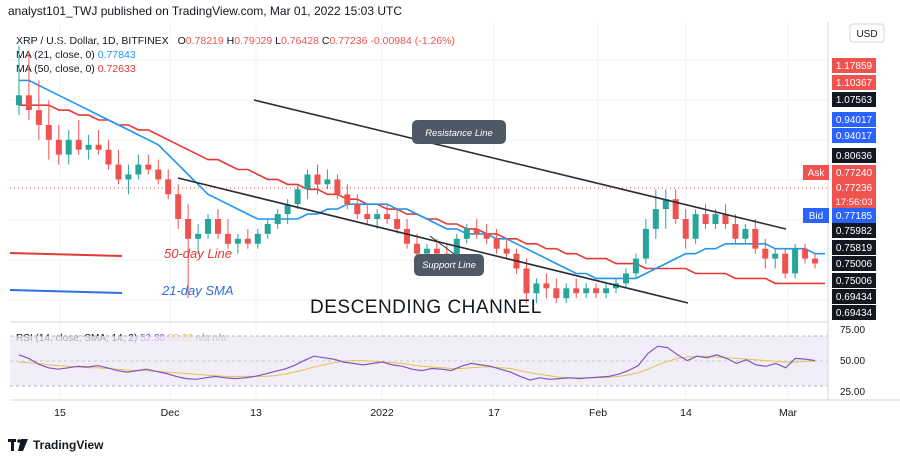 The width and height of the screenshot is (900, 460). What do you see at coordinates (116, 55) in the screenshot?
I see `ma21-value: 0.77843` at bounding box center [116, 55].